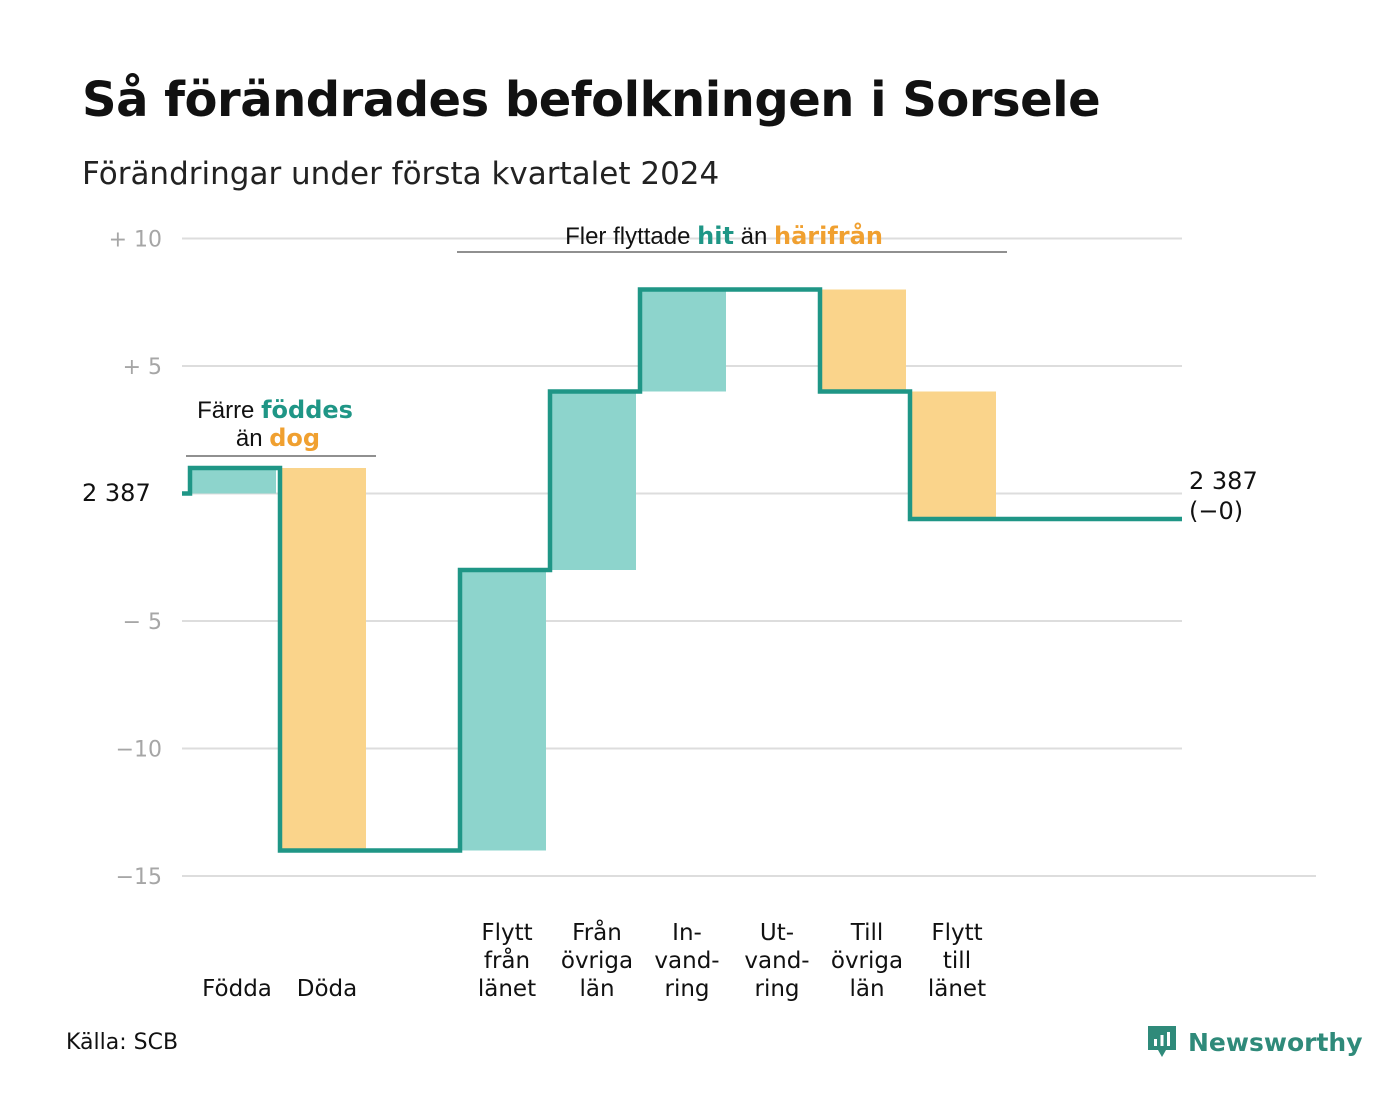 The image size is (1400, 1120). What do you see at coordinates (715, 236) in the screenshot?
I see `migration-annotation-hit: hit` at bounding box center [715, 236].